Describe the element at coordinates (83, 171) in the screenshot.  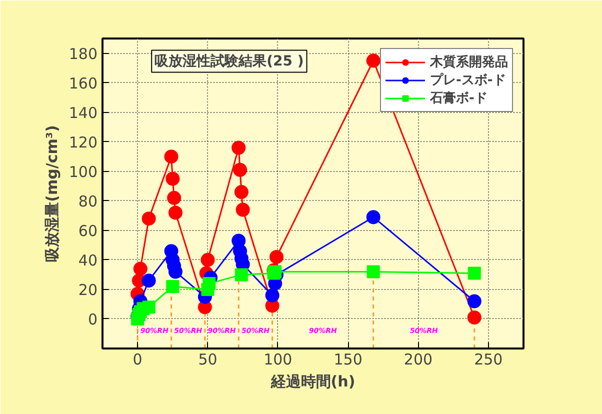
I see `y-tick-label: 100` at that location.